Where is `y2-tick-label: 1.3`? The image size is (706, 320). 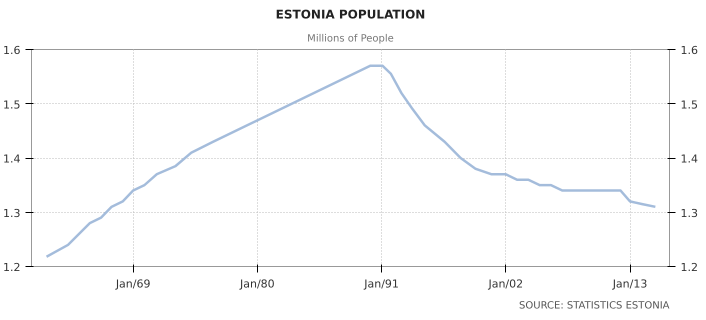
y2-tick-label: 1.3 is located at coordinates (689, 213).